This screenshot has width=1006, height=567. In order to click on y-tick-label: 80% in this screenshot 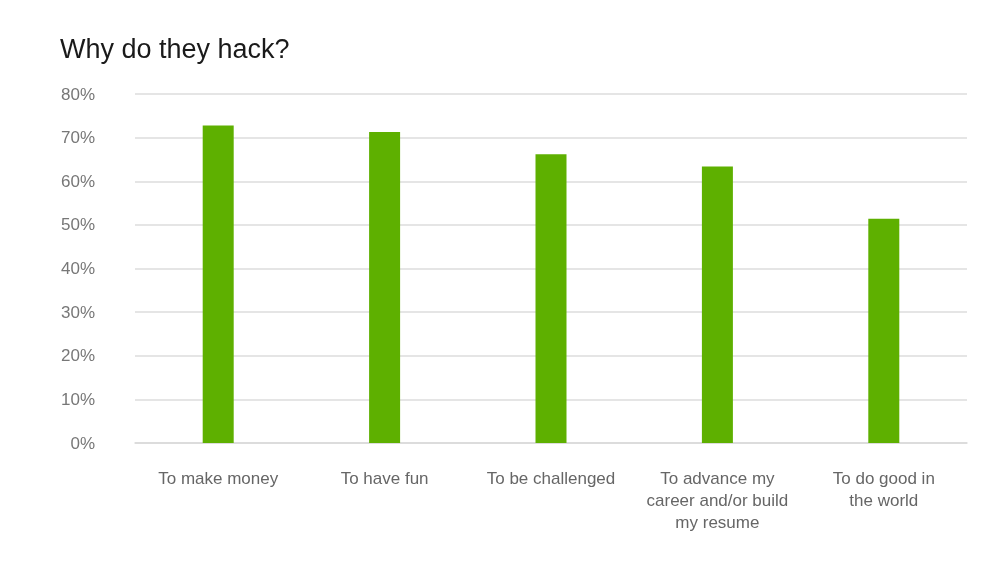, I will do `click(77, 94)`.